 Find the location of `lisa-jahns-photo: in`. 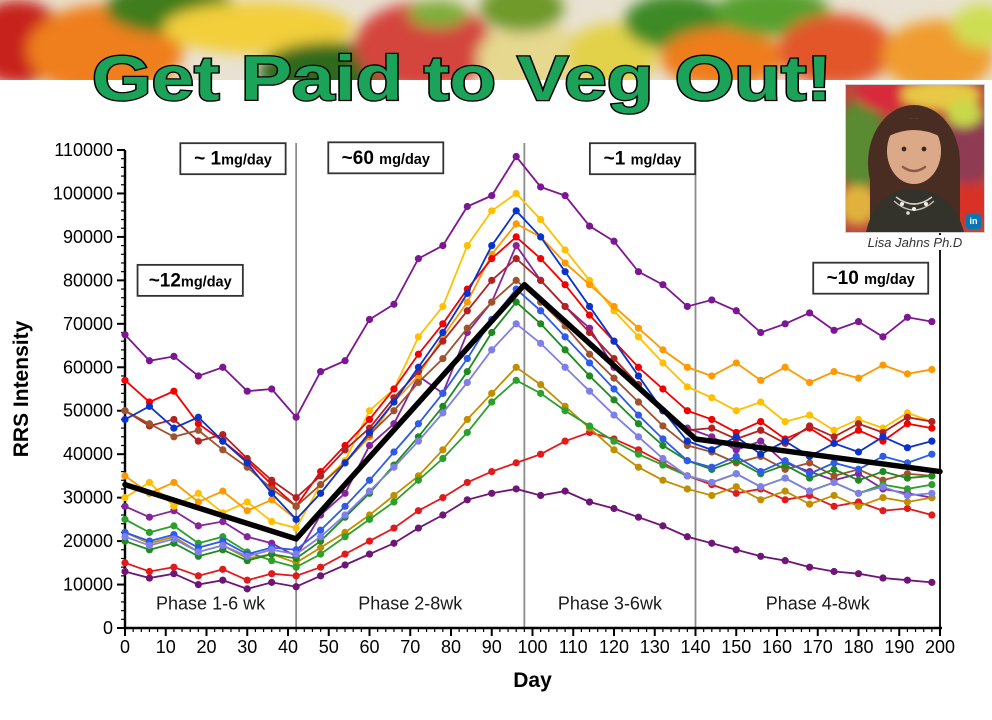

lisa-jahns-photo: in is located at coordinates (913, 153).